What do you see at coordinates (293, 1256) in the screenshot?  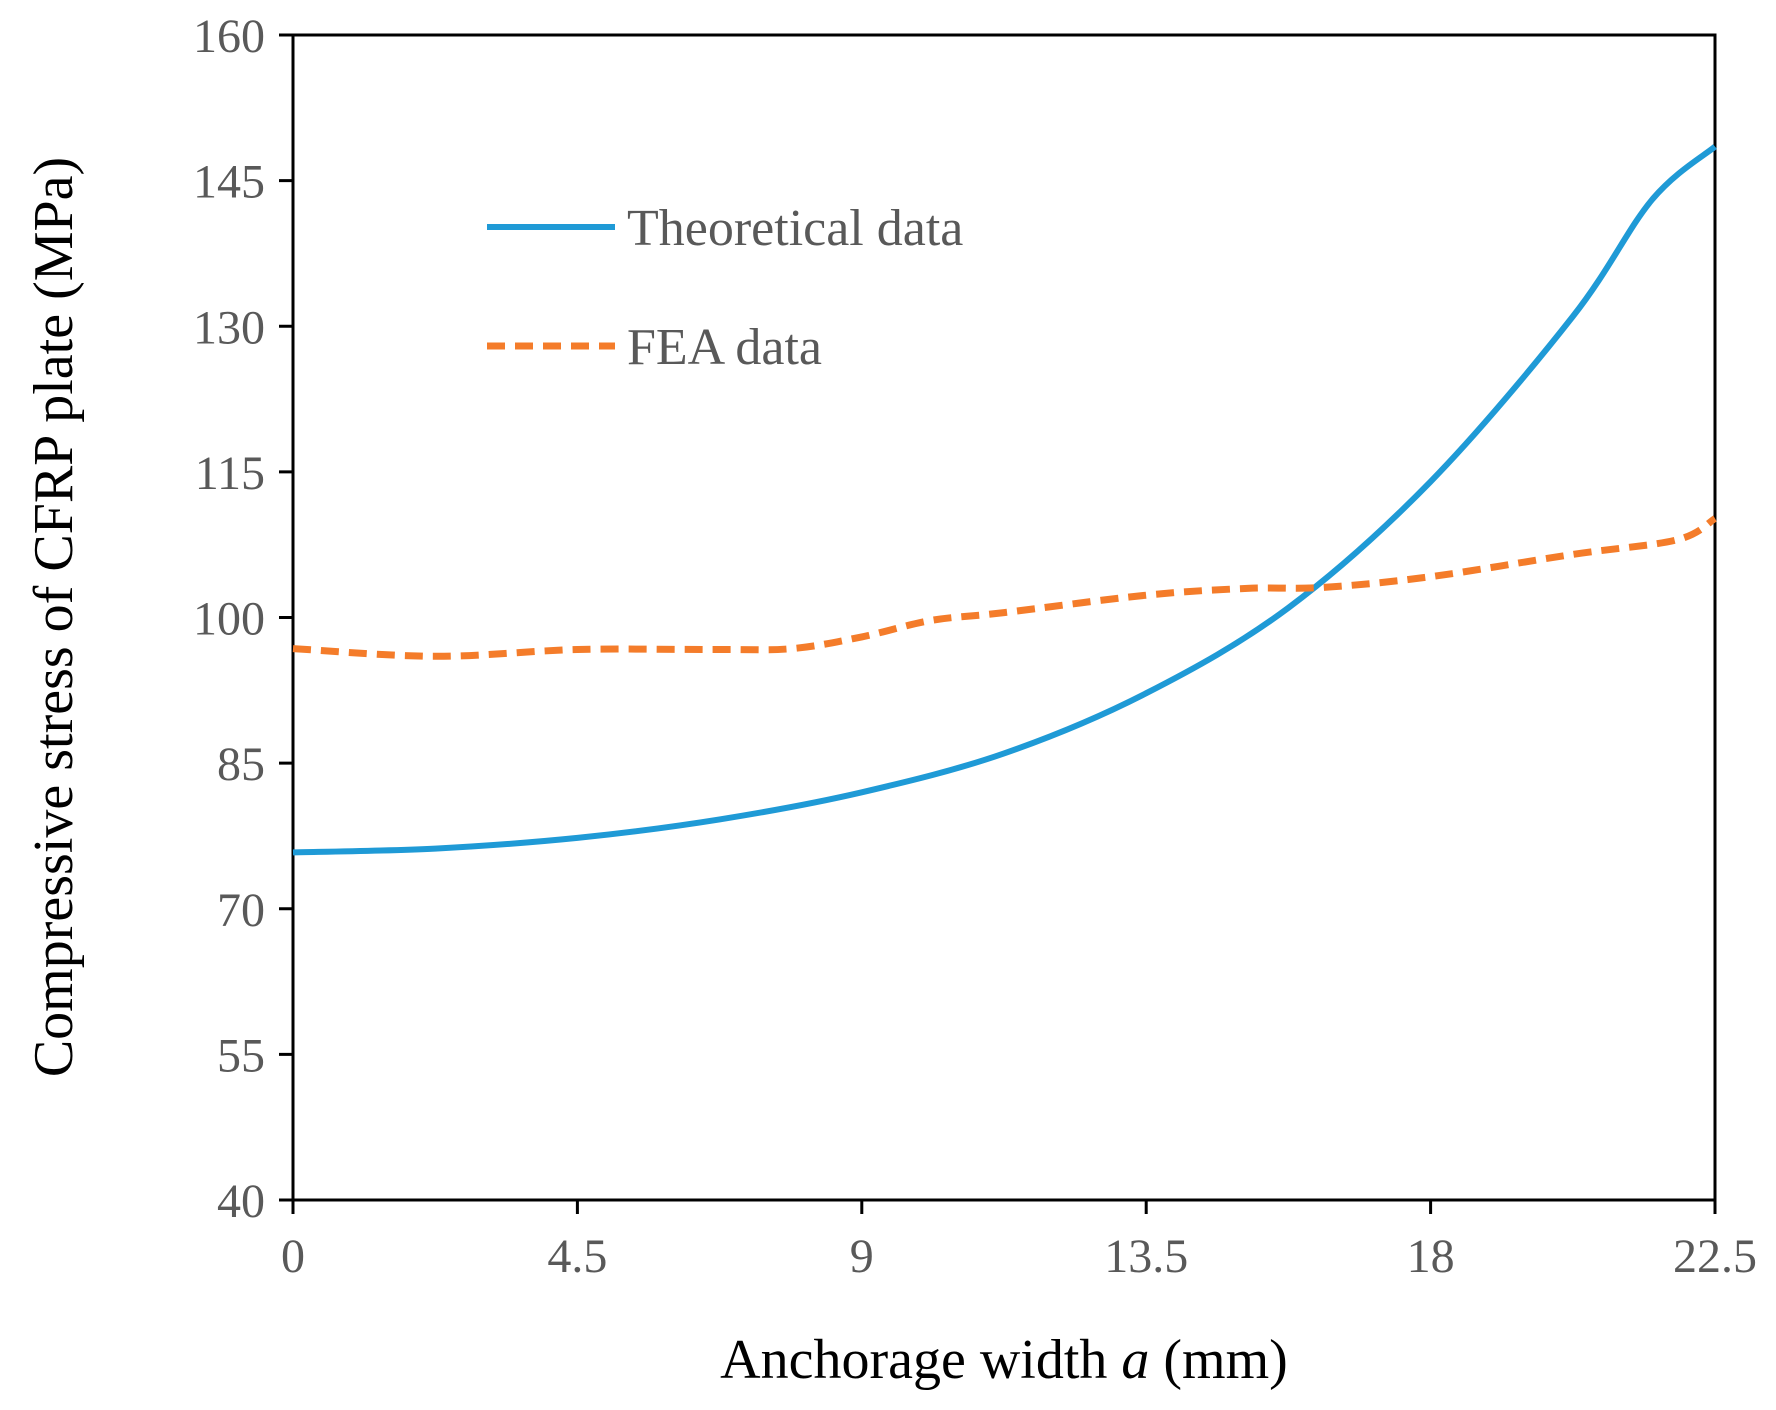 I see `x-tick-label: 0` at bounding box center [293, 1256].